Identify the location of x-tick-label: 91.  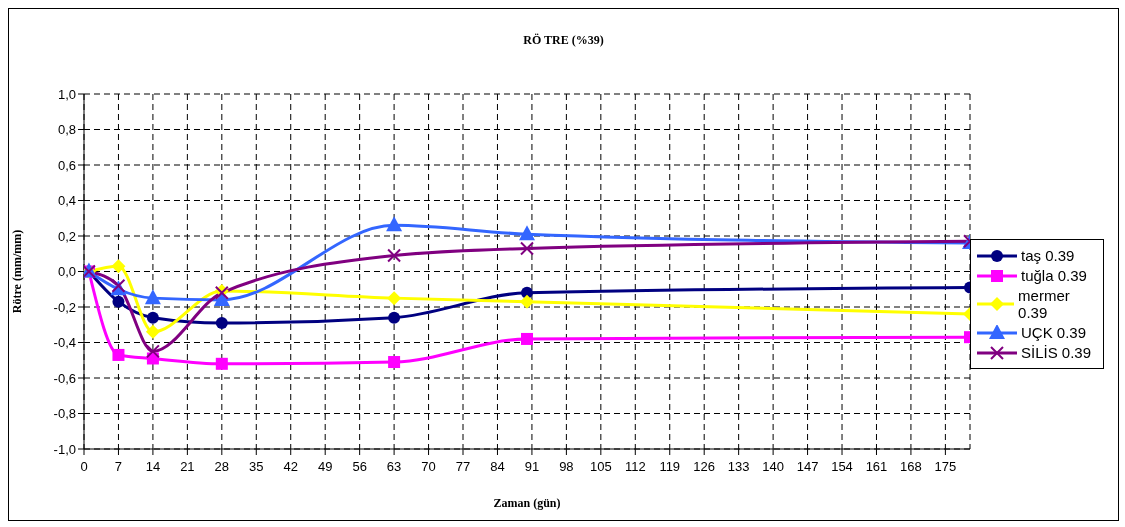
(532, 466).